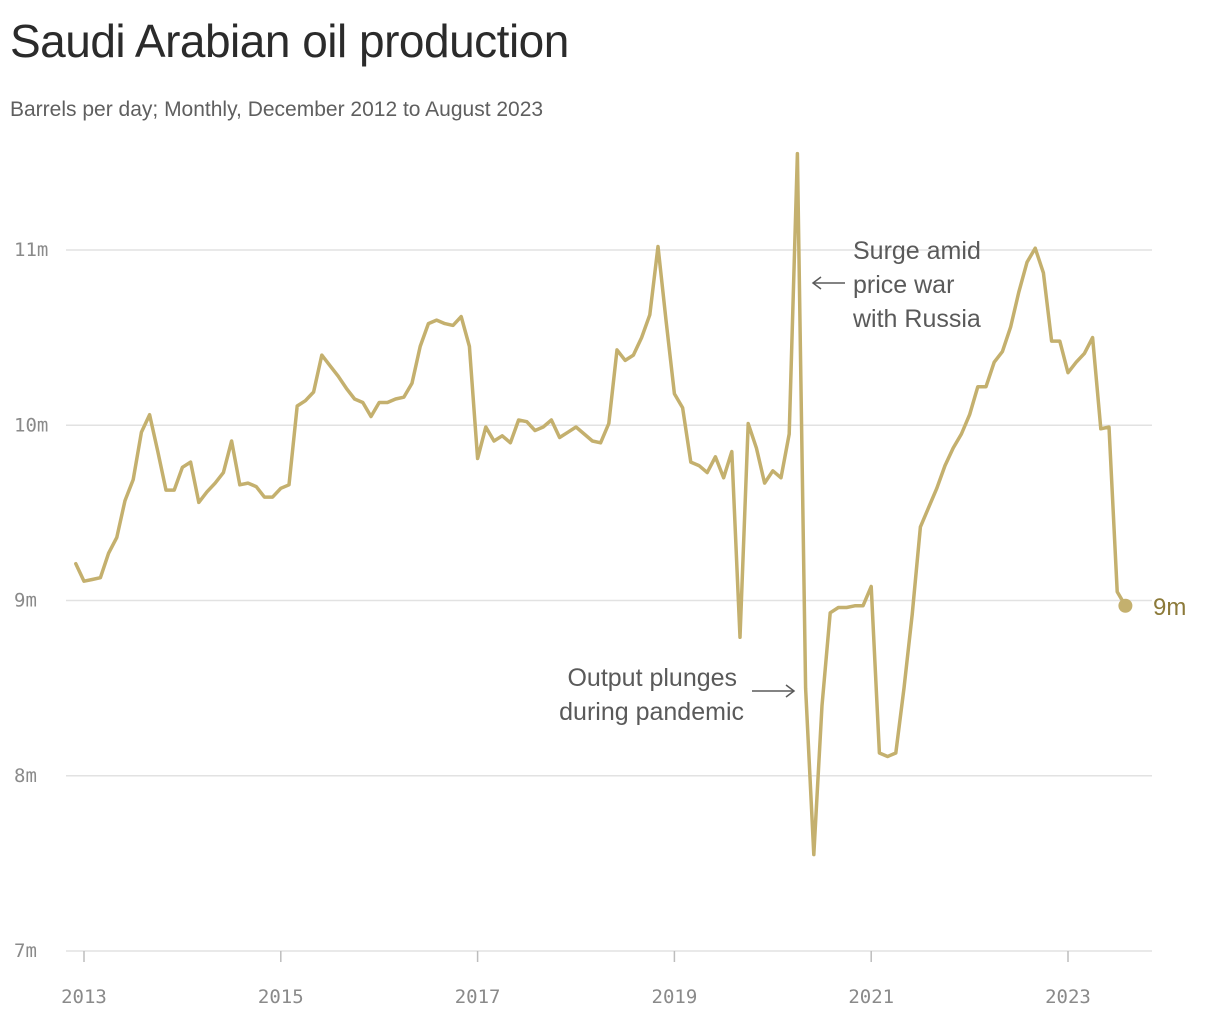 The image size is (1220, 1020). What do you see at coordinates (289, 41) in the screenshot?
I see `chart-title: Saudi Arabian oil production` at bounding box center [289, 41].